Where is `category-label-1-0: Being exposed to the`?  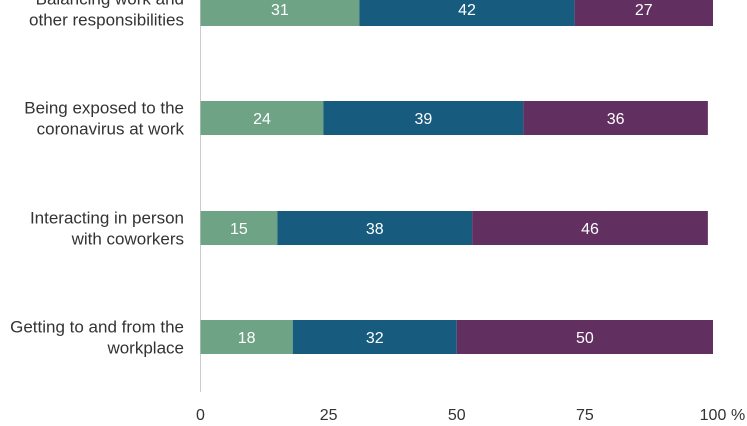 category-label-1-0: Being exposed to the is located at coordinates (104, 108).